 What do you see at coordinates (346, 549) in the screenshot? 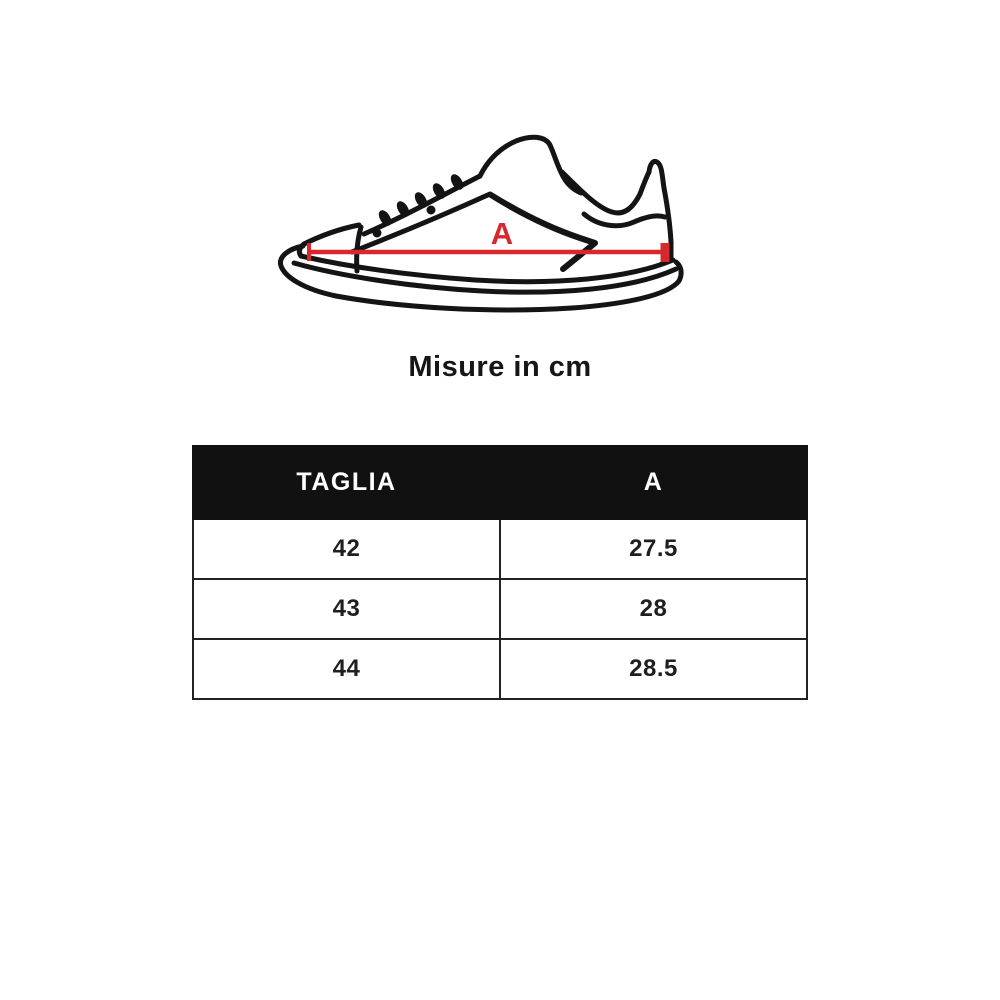
I see `size-cell: 42` at bounding box center [346, 549].